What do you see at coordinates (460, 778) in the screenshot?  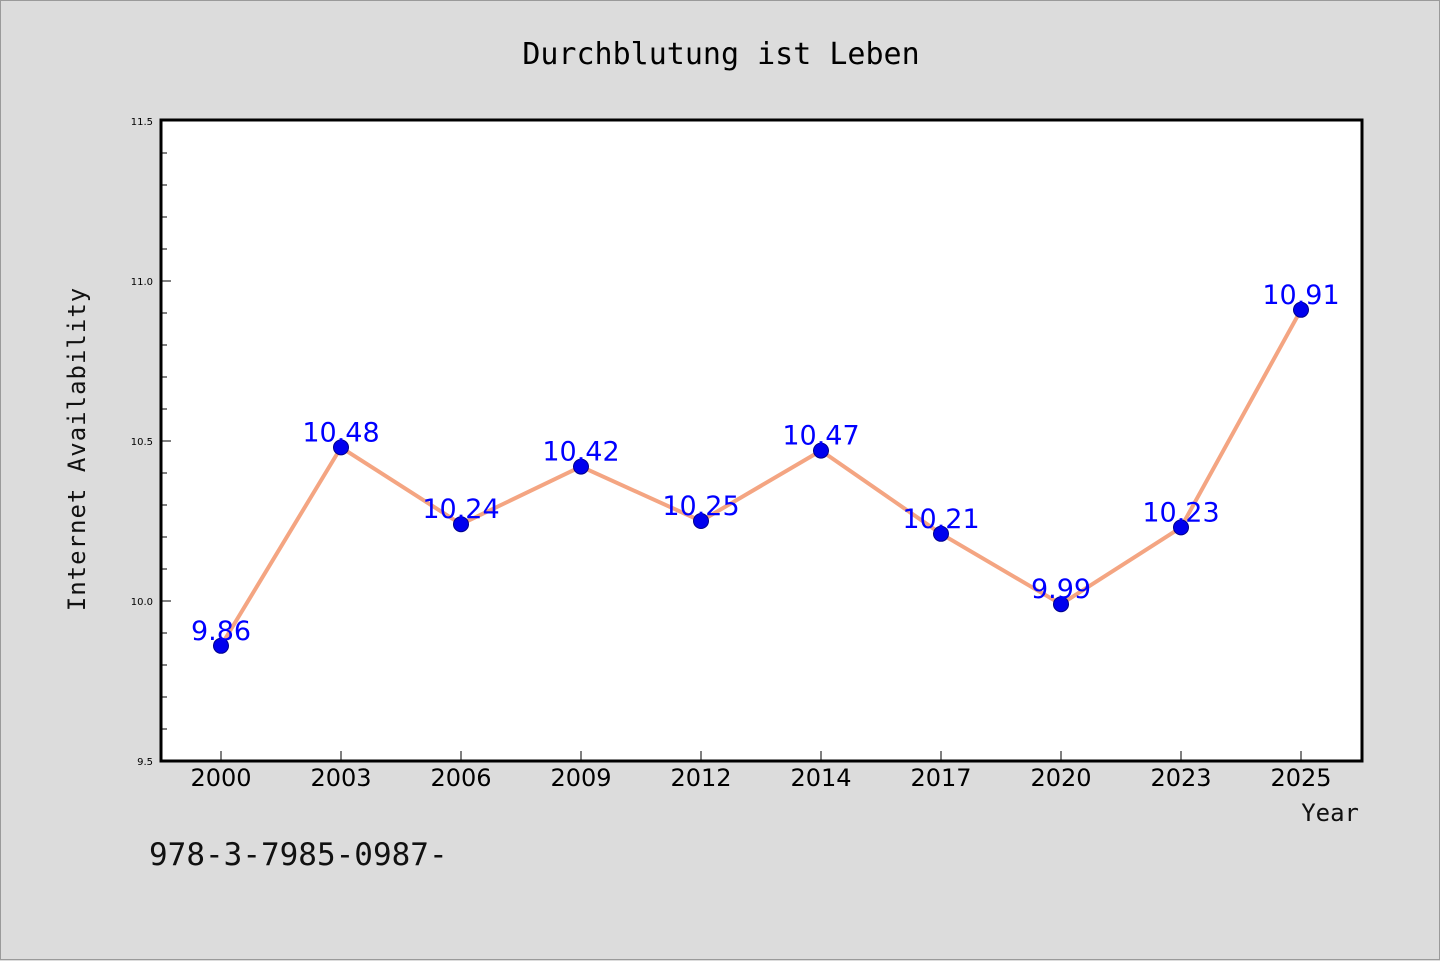 I see `x-tick-label: 2006` at bounding box center [460, 778].